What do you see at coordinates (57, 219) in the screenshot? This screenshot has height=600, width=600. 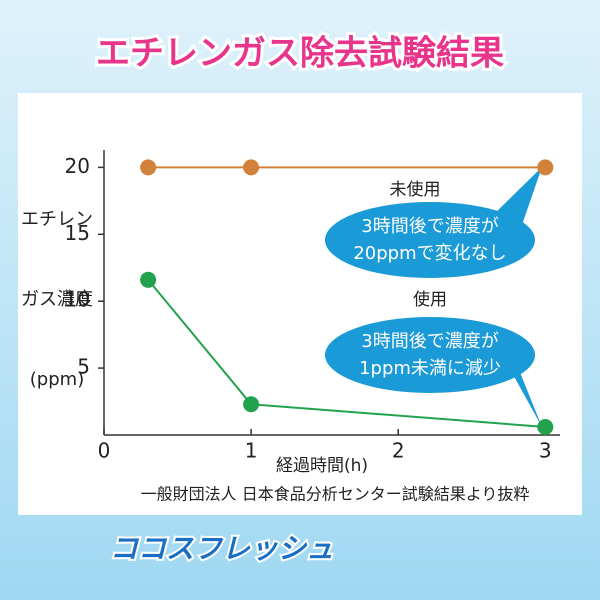 I see `y-axis-label: エチレン` at bounding box center [57, 219].